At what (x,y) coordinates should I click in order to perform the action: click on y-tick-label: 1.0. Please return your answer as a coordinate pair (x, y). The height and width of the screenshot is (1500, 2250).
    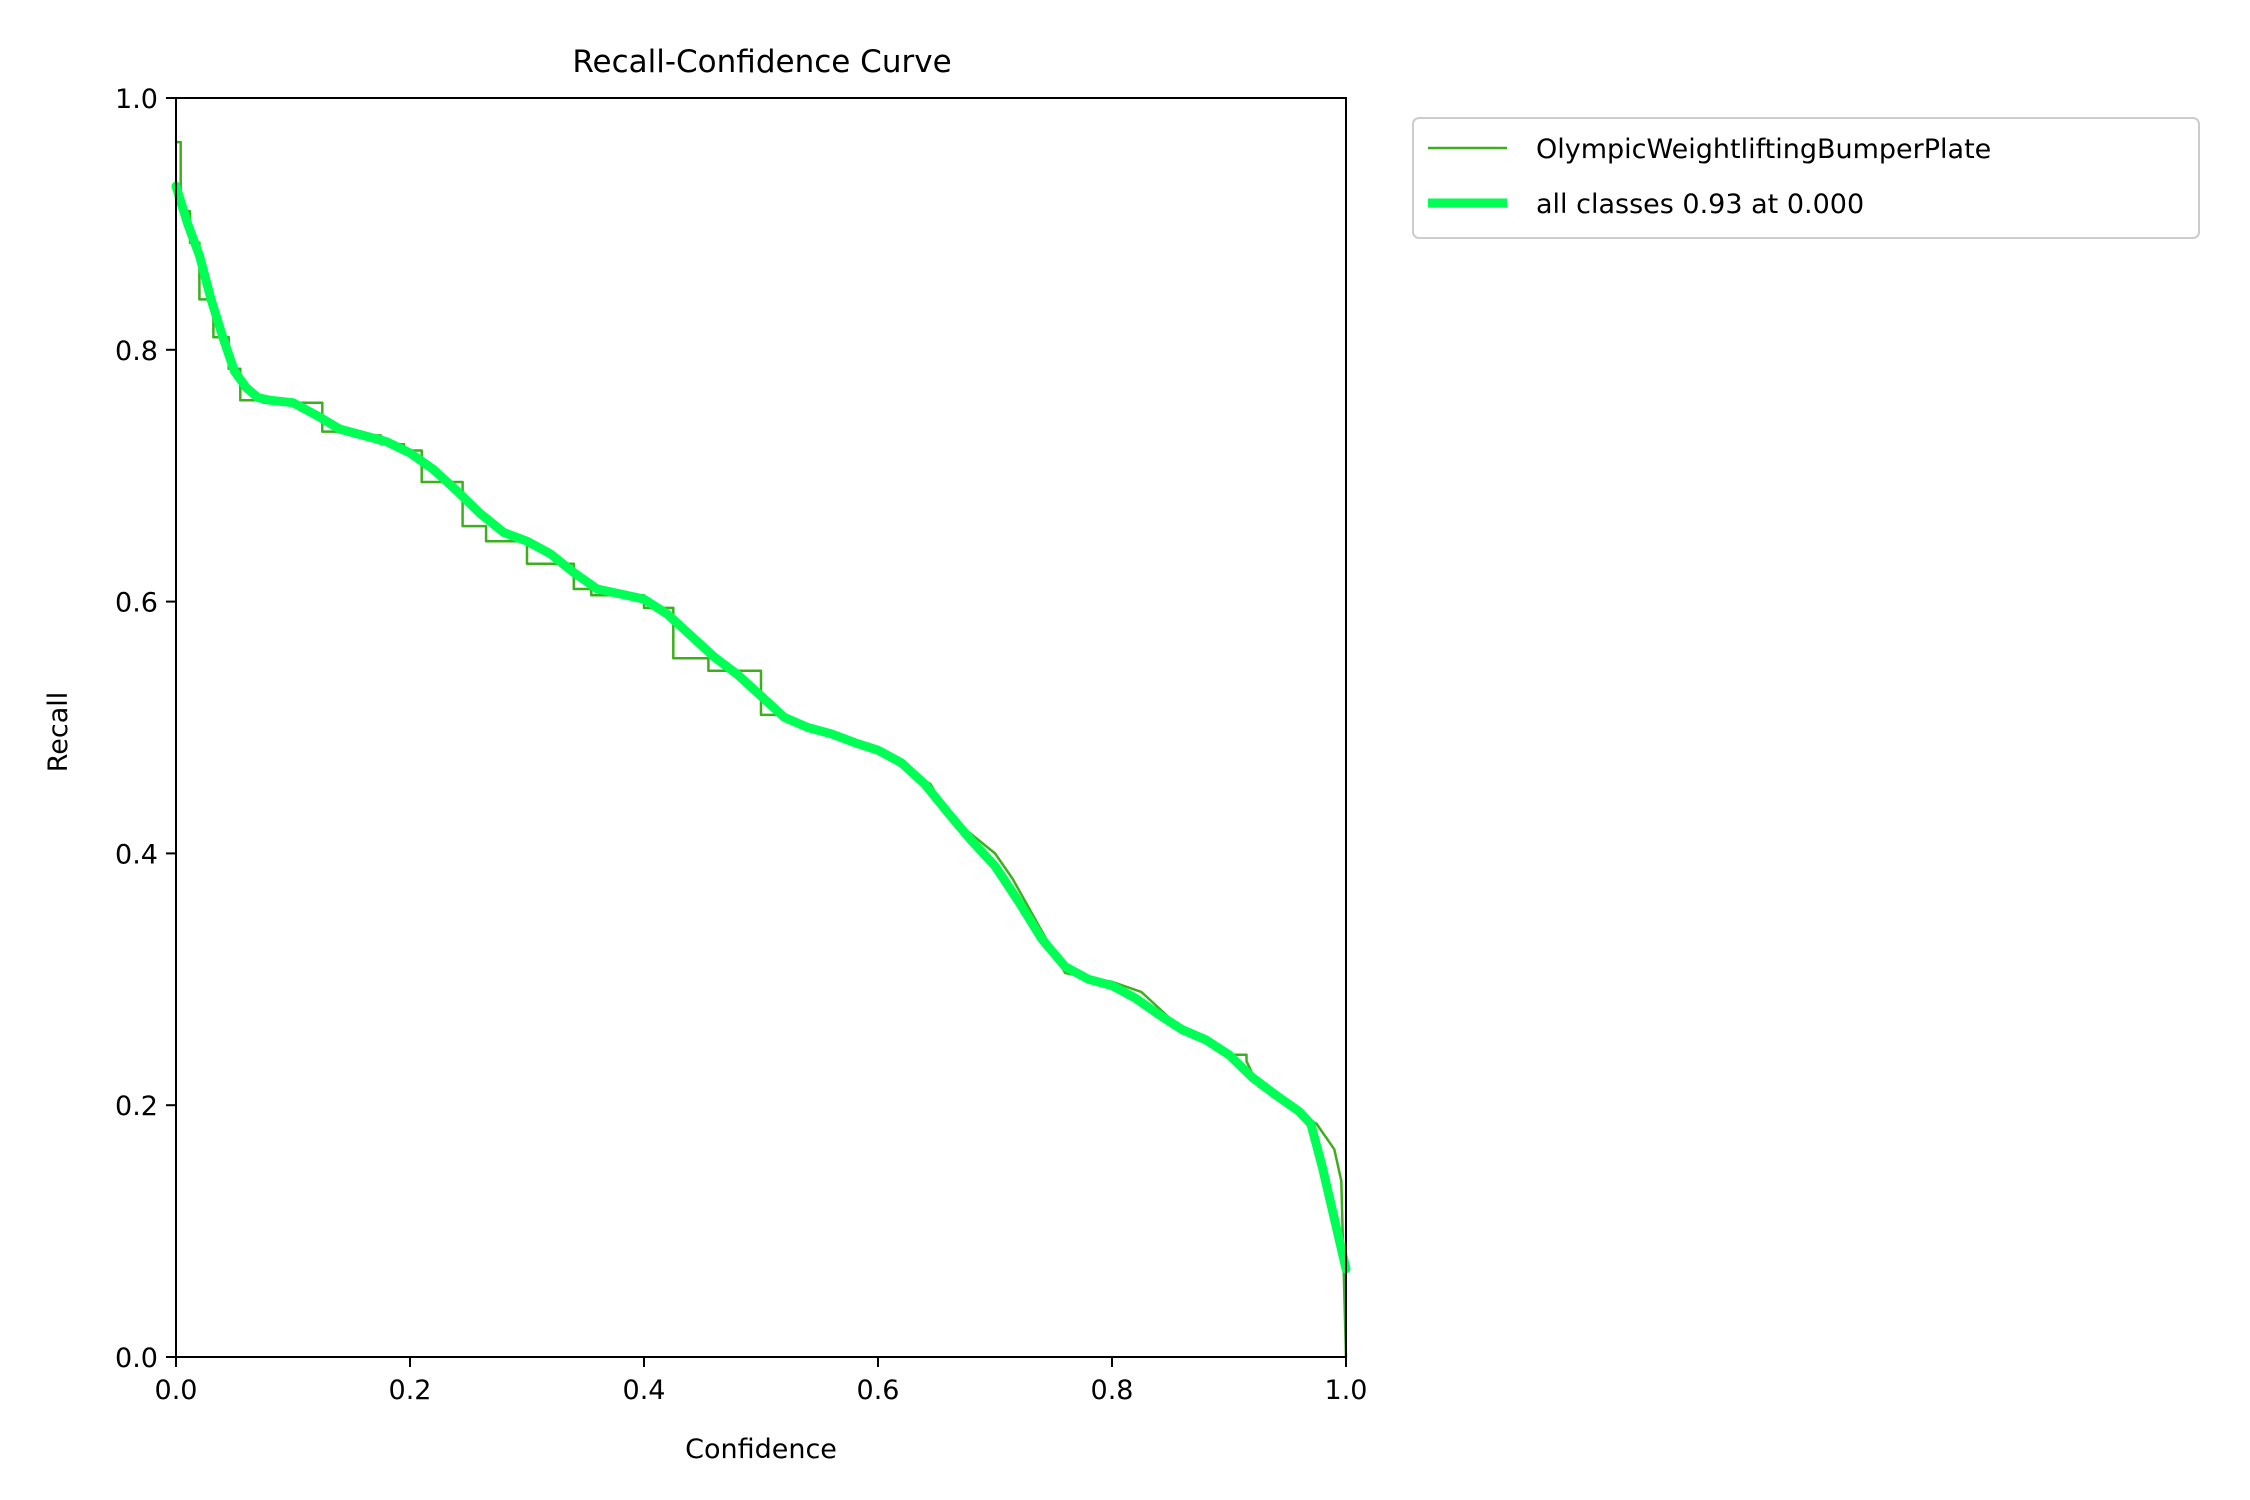
    Looking at the image, I should click on (136, 99).